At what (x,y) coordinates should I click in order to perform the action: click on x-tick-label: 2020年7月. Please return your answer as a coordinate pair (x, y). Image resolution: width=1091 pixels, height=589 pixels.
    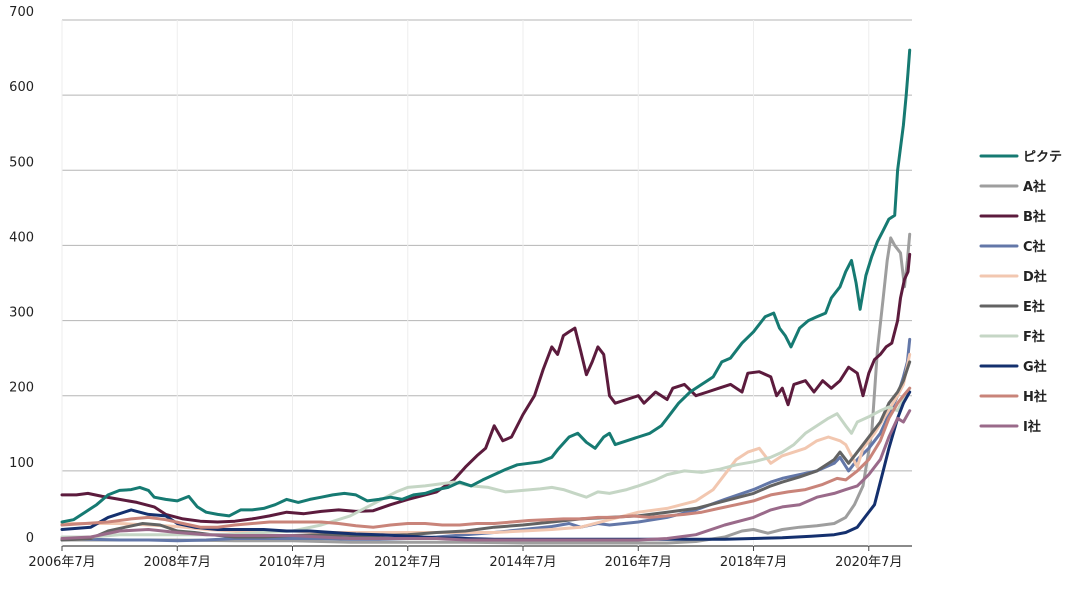
    Looking at the image, I should click on (868, 562).